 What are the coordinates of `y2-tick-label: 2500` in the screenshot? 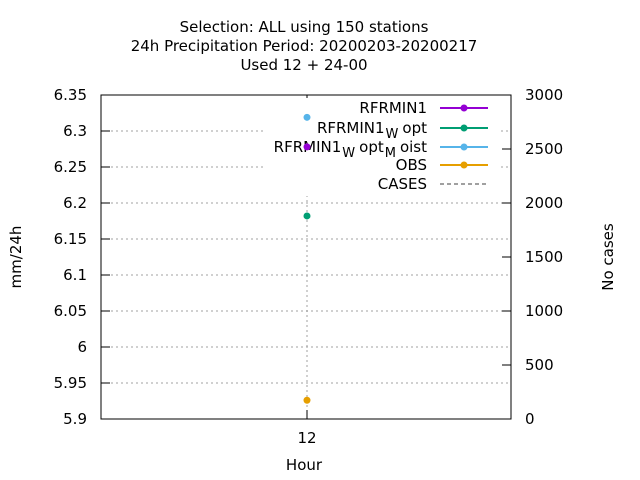 It's located at (544, 149).